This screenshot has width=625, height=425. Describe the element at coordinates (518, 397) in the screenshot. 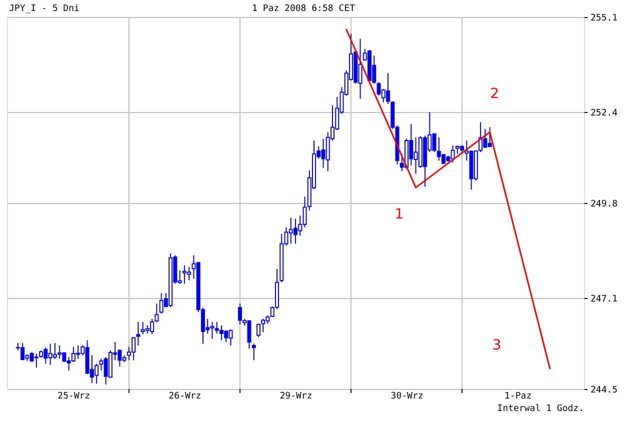

I see `x-tick-label: 1-Paz` at that location.